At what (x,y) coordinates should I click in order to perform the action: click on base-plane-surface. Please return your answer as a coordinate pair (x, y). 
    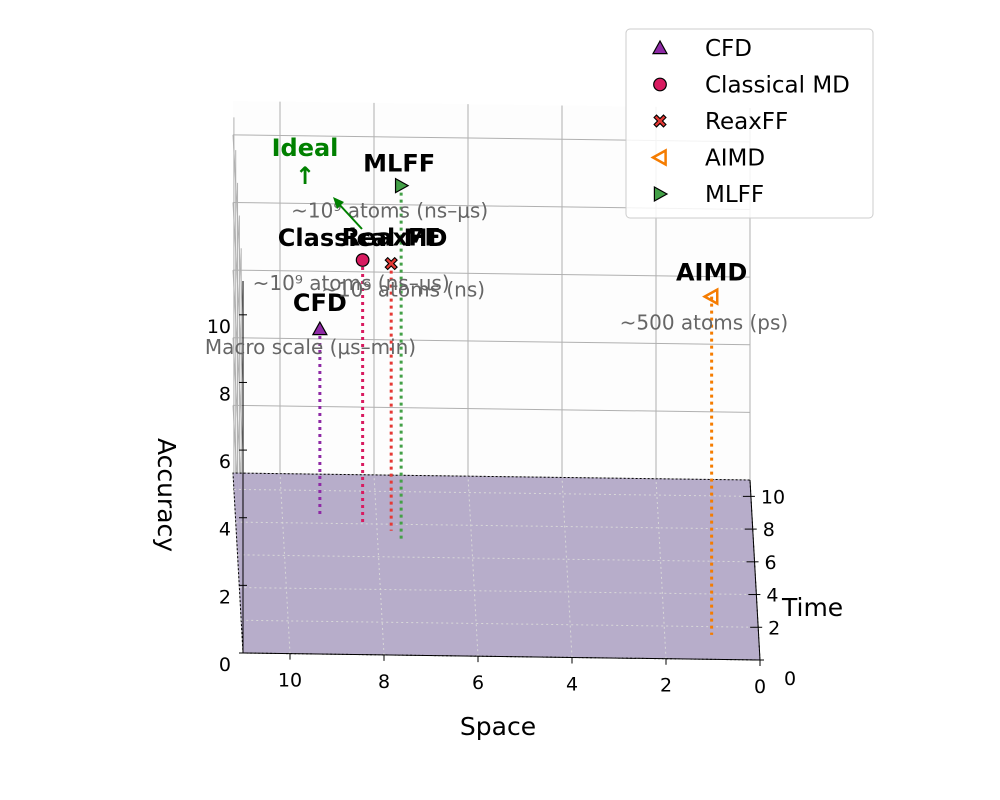
    Looking at the image, I should click on (496, 566).